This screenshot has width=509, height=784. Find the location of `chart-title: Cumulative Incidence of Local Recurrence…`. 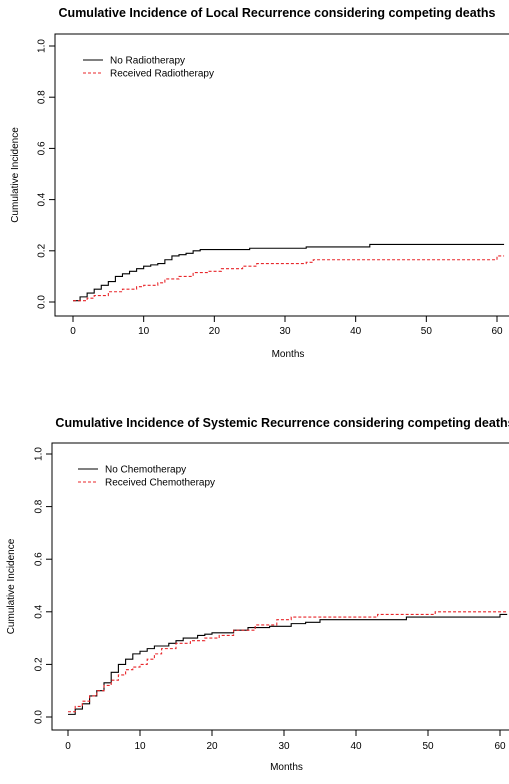

chart-title: Cumulative Incidence of Local Recurrence… is located at coordinates (277, 13).